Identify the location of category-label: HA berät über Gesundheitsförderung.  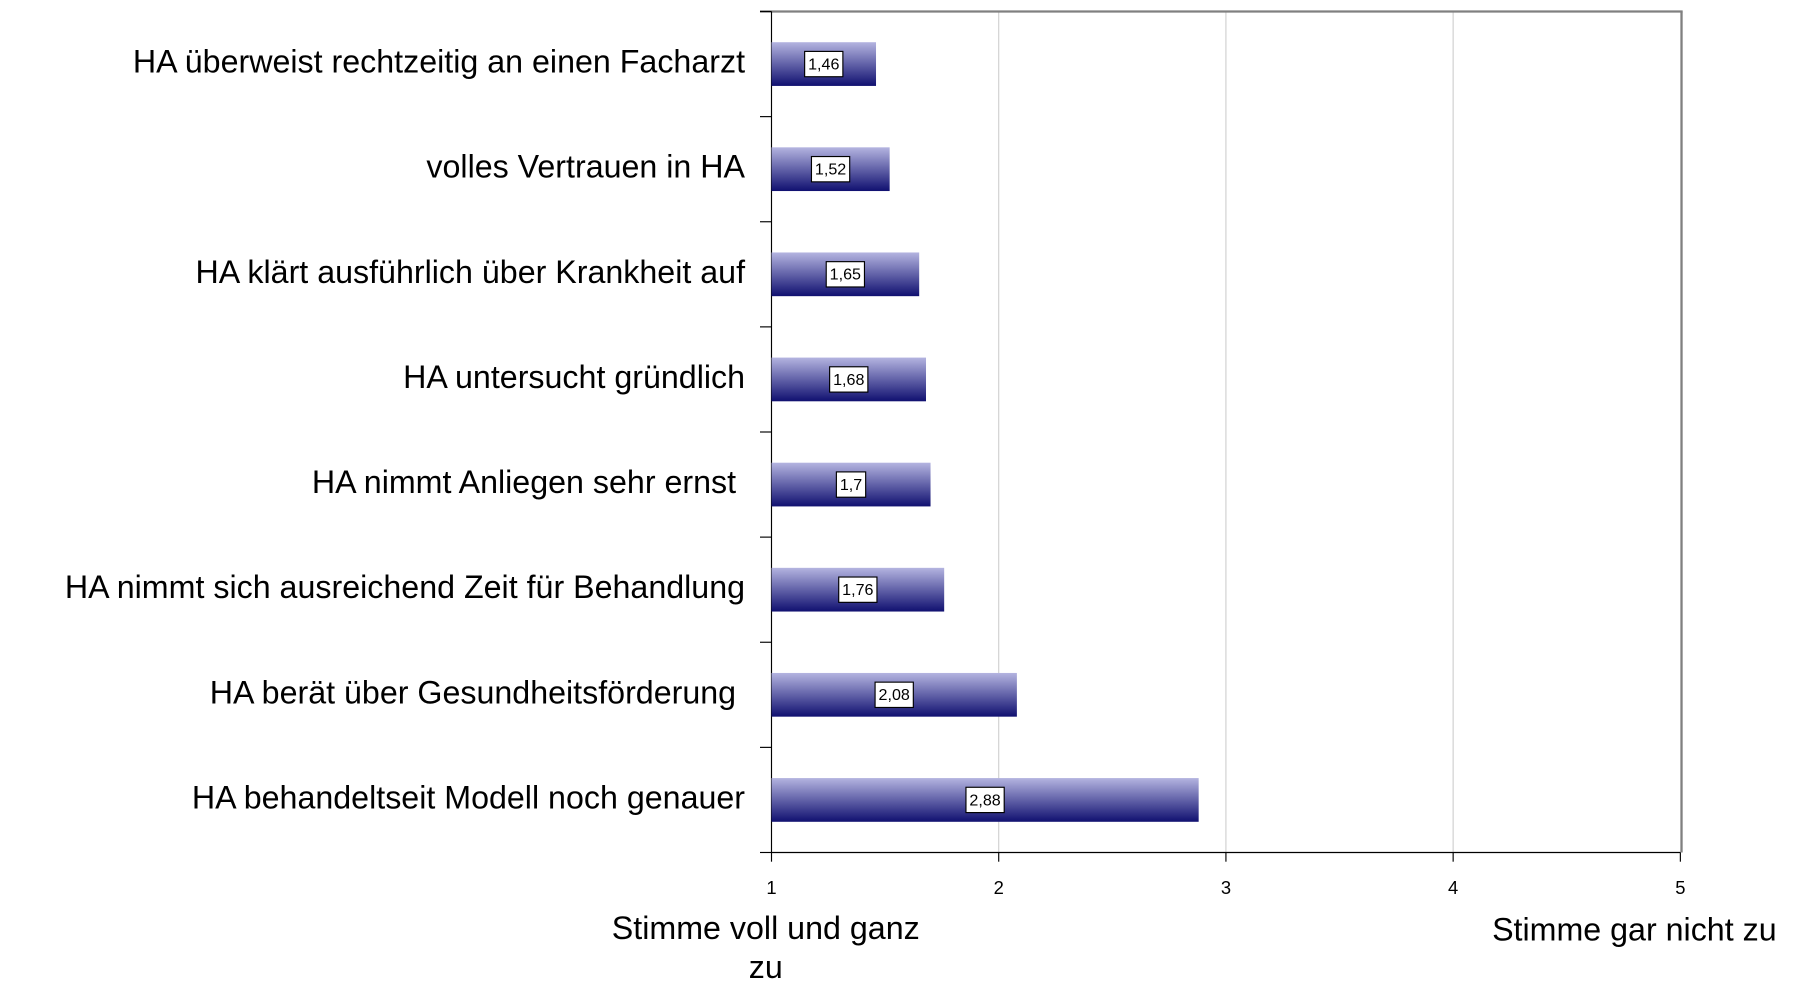
(477, 692).